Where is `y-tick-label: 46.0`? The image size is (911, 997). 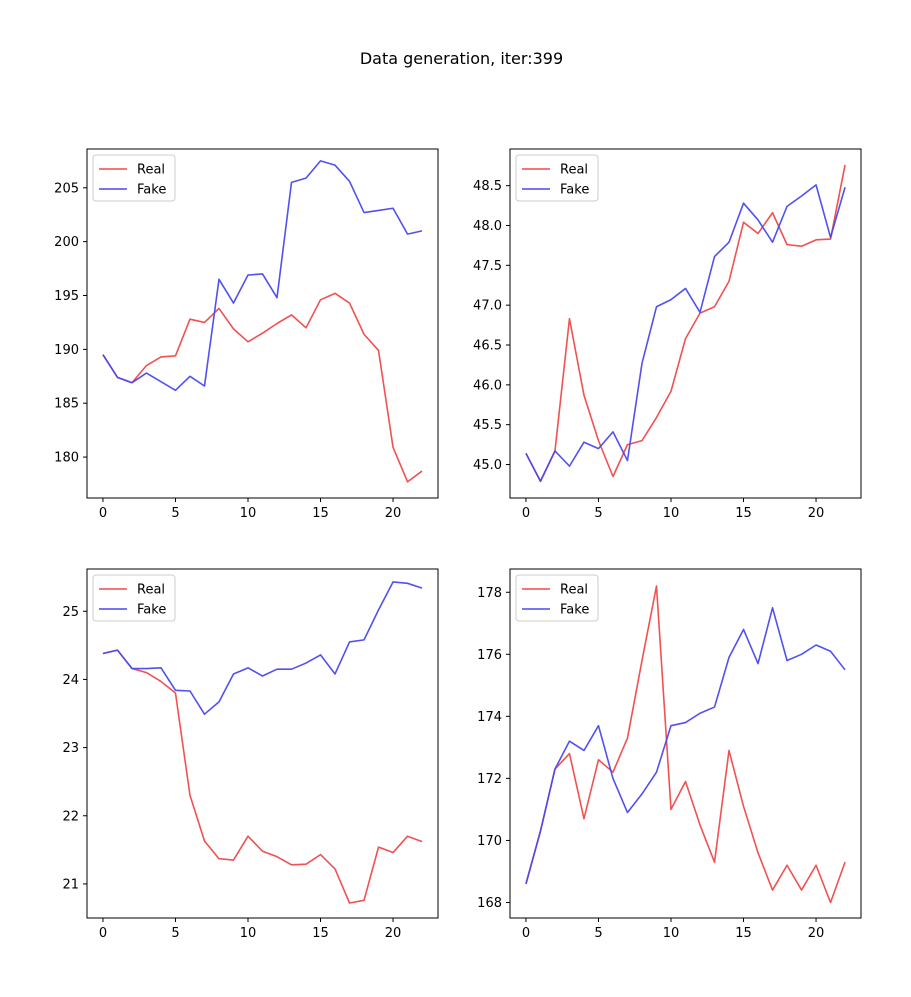
y-tick-label: 46.0 is located at coordinates (487, 385).